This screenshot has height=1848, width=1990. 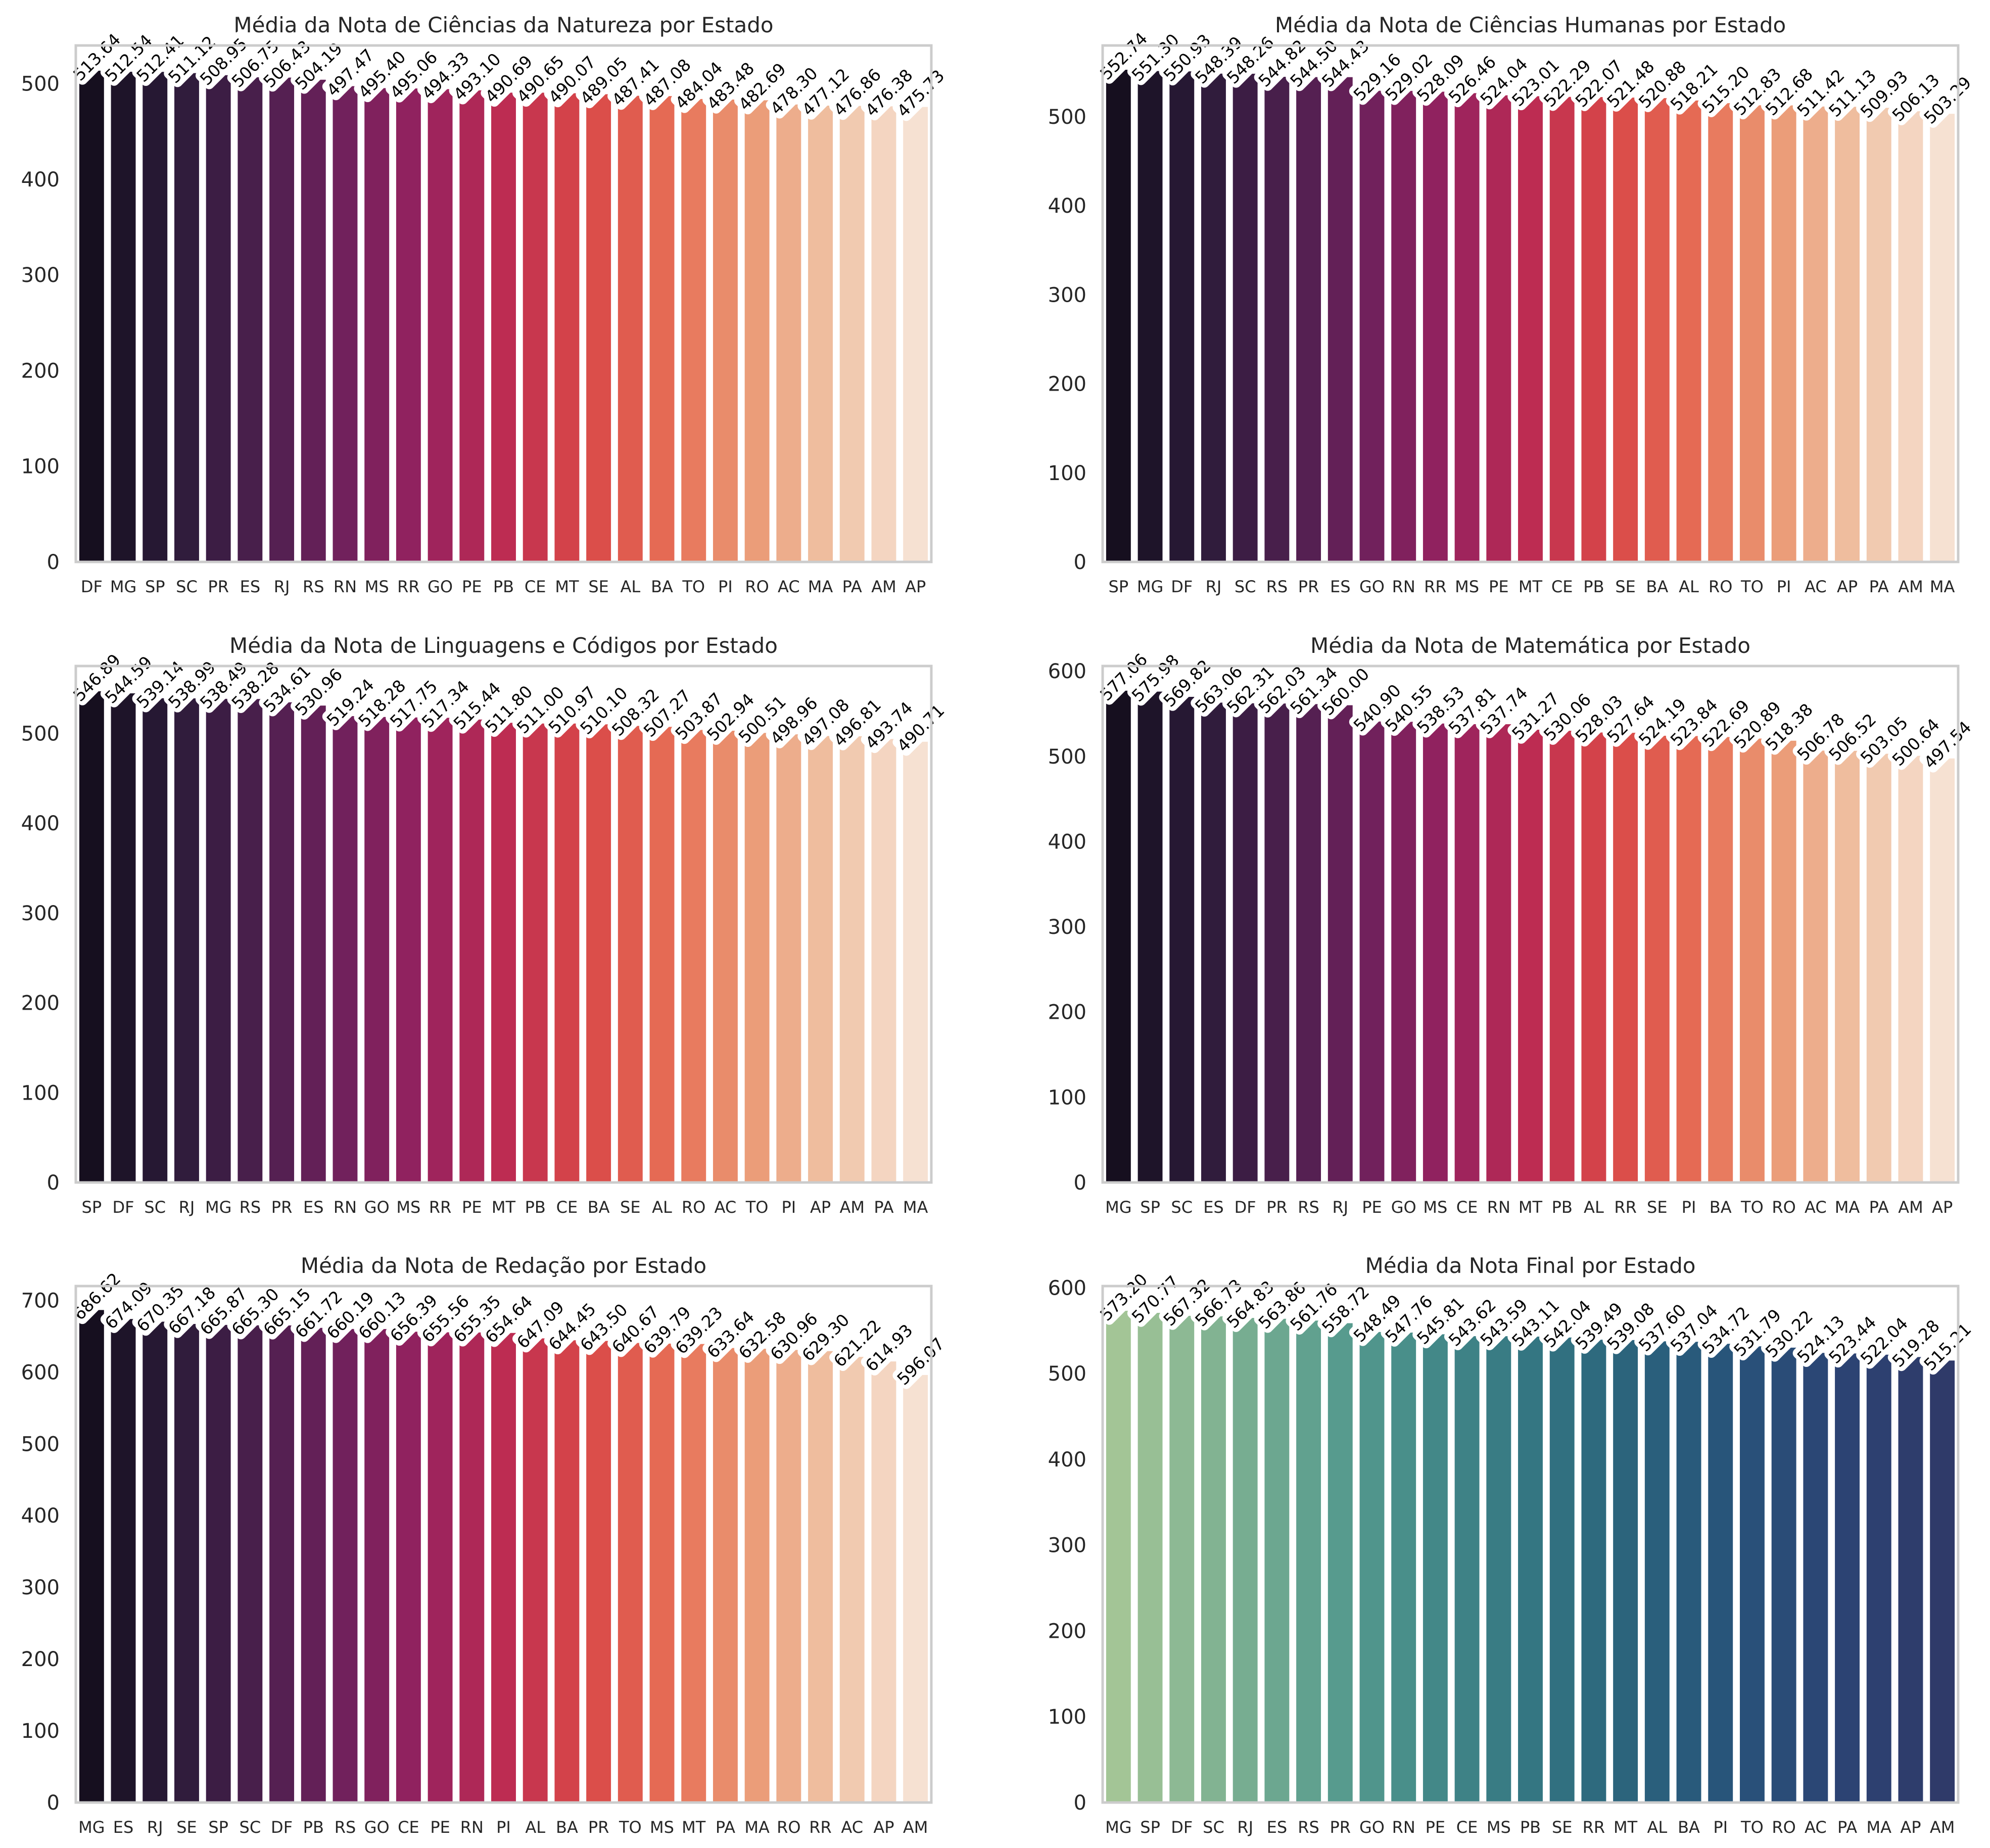 I want to click on x-tick-label: BA, so click(x=567, y=1827).